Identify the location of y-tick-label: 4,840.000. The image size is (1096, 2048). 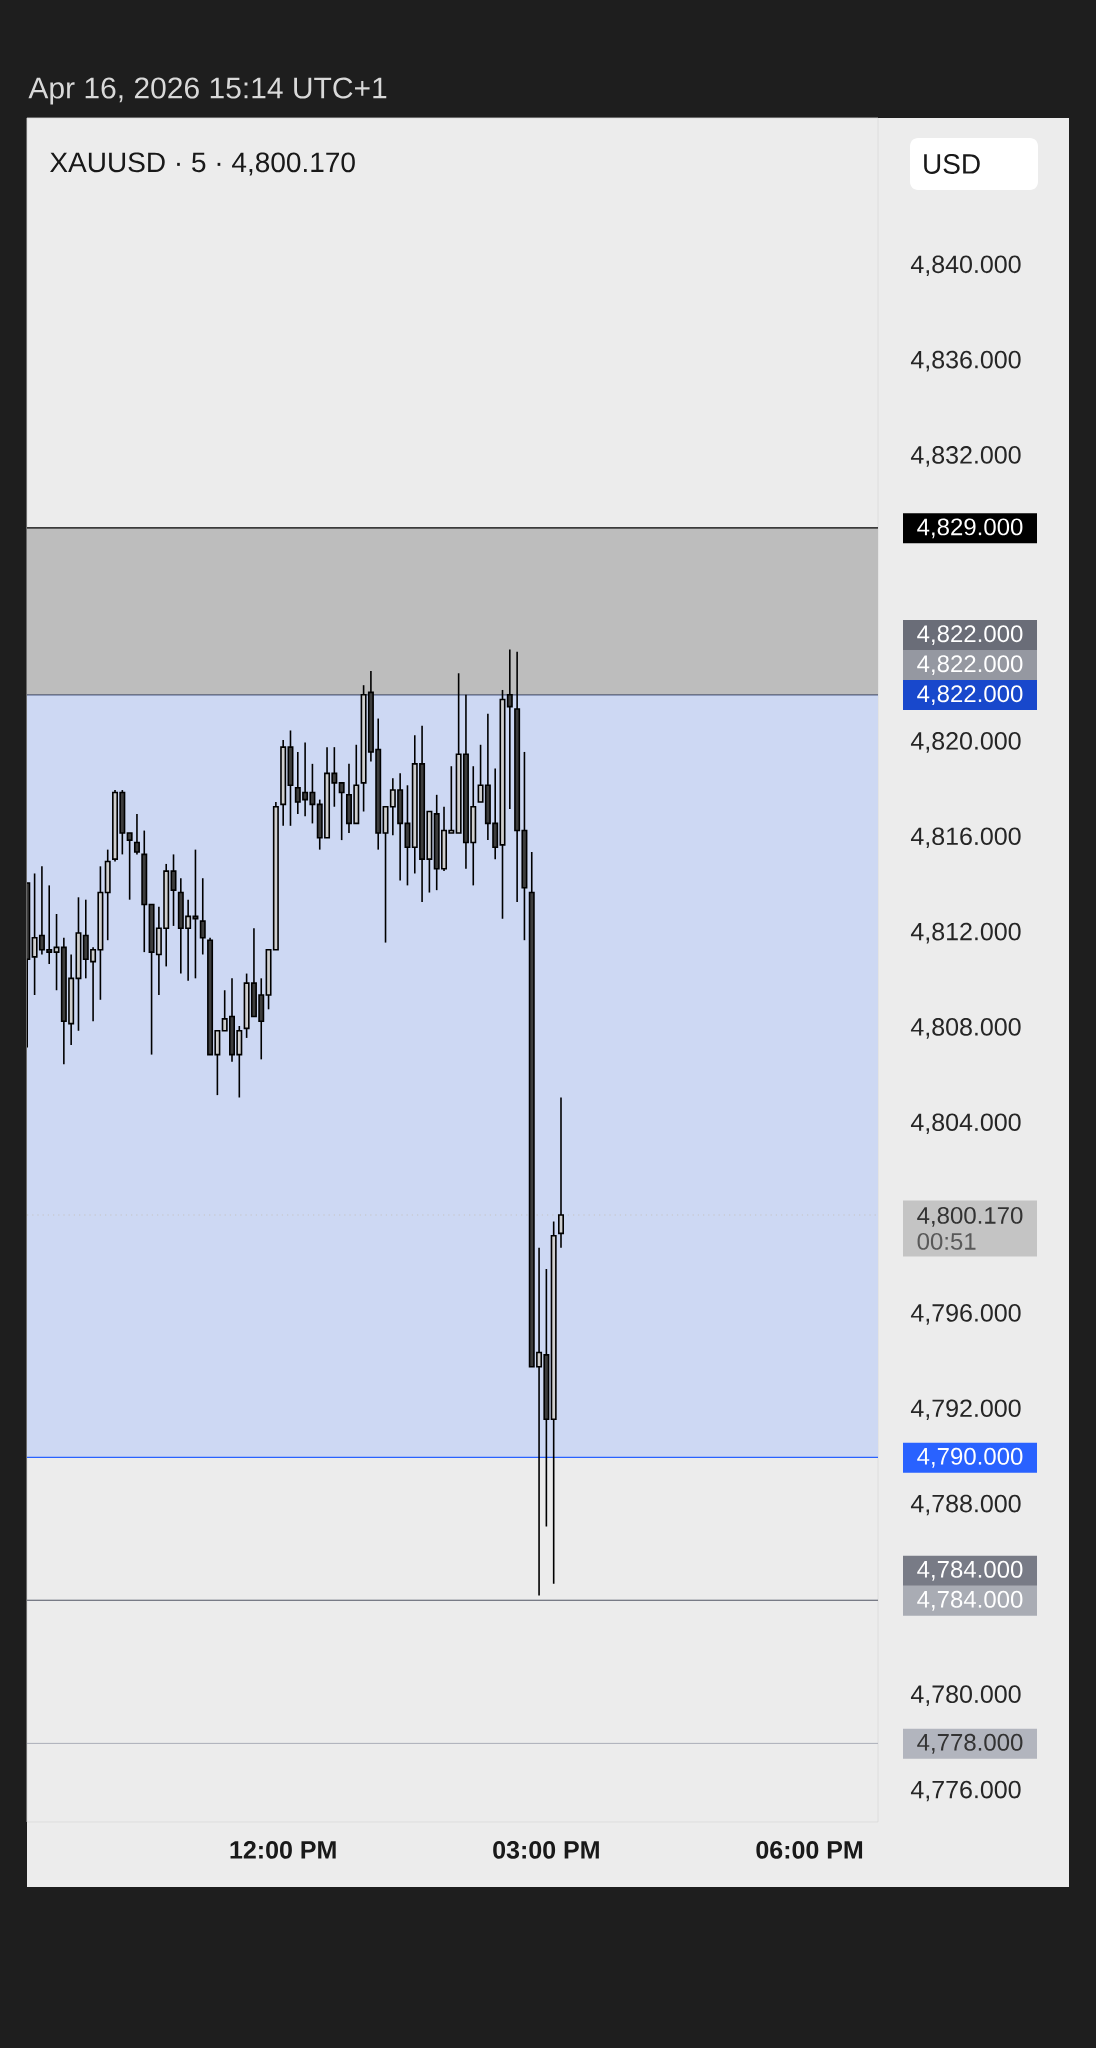
(965, 266).